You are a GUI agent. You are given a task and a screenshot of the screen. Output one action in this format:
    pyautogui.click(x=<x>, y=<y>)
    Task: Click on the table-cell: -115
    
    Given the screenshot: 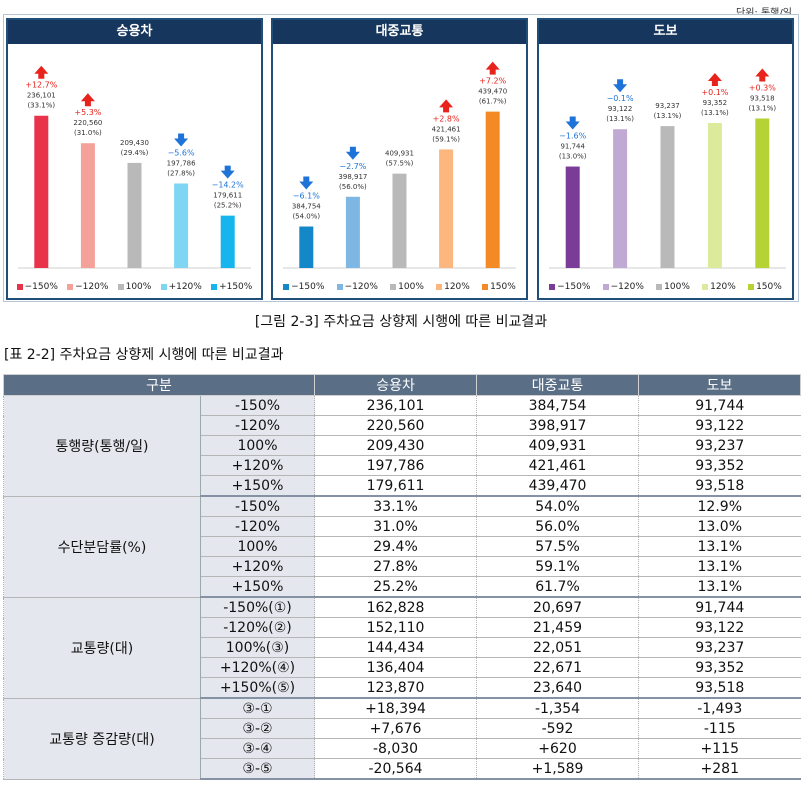 What is the action you would take?
    pyautogui.click(x=719, y=728)
    